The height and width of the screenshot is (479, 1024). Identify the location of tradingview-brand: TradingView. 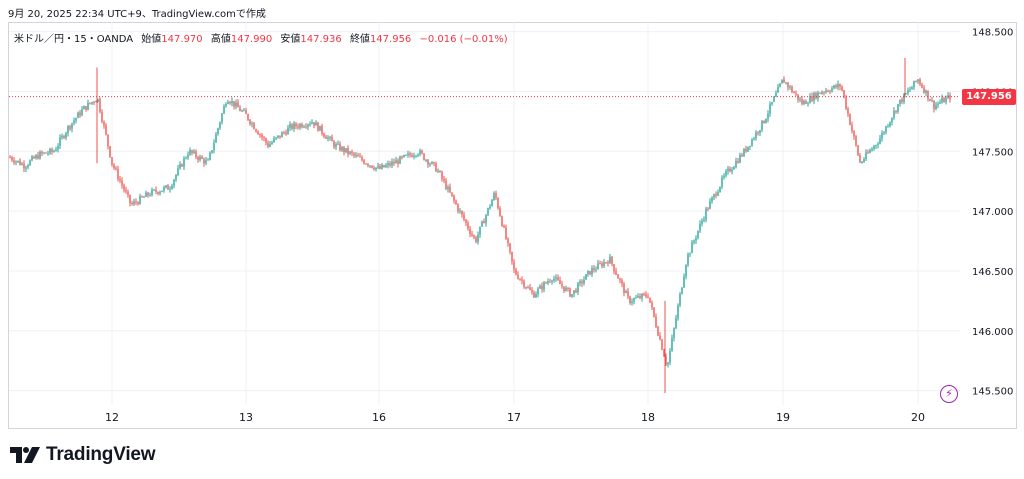
(83, 455).